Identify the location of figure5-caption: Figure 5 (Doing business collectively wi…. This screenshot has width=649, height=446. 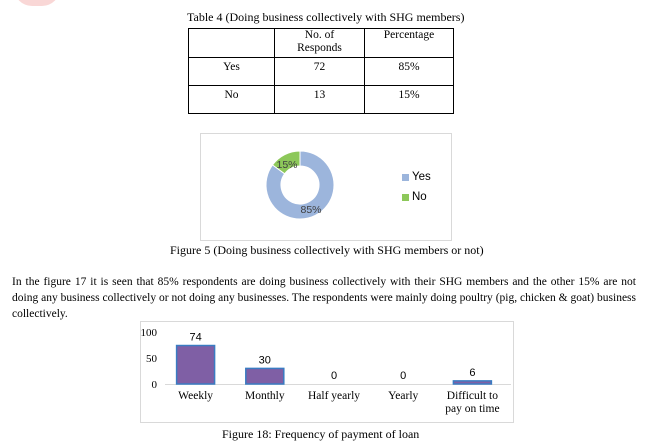
(327, 250).